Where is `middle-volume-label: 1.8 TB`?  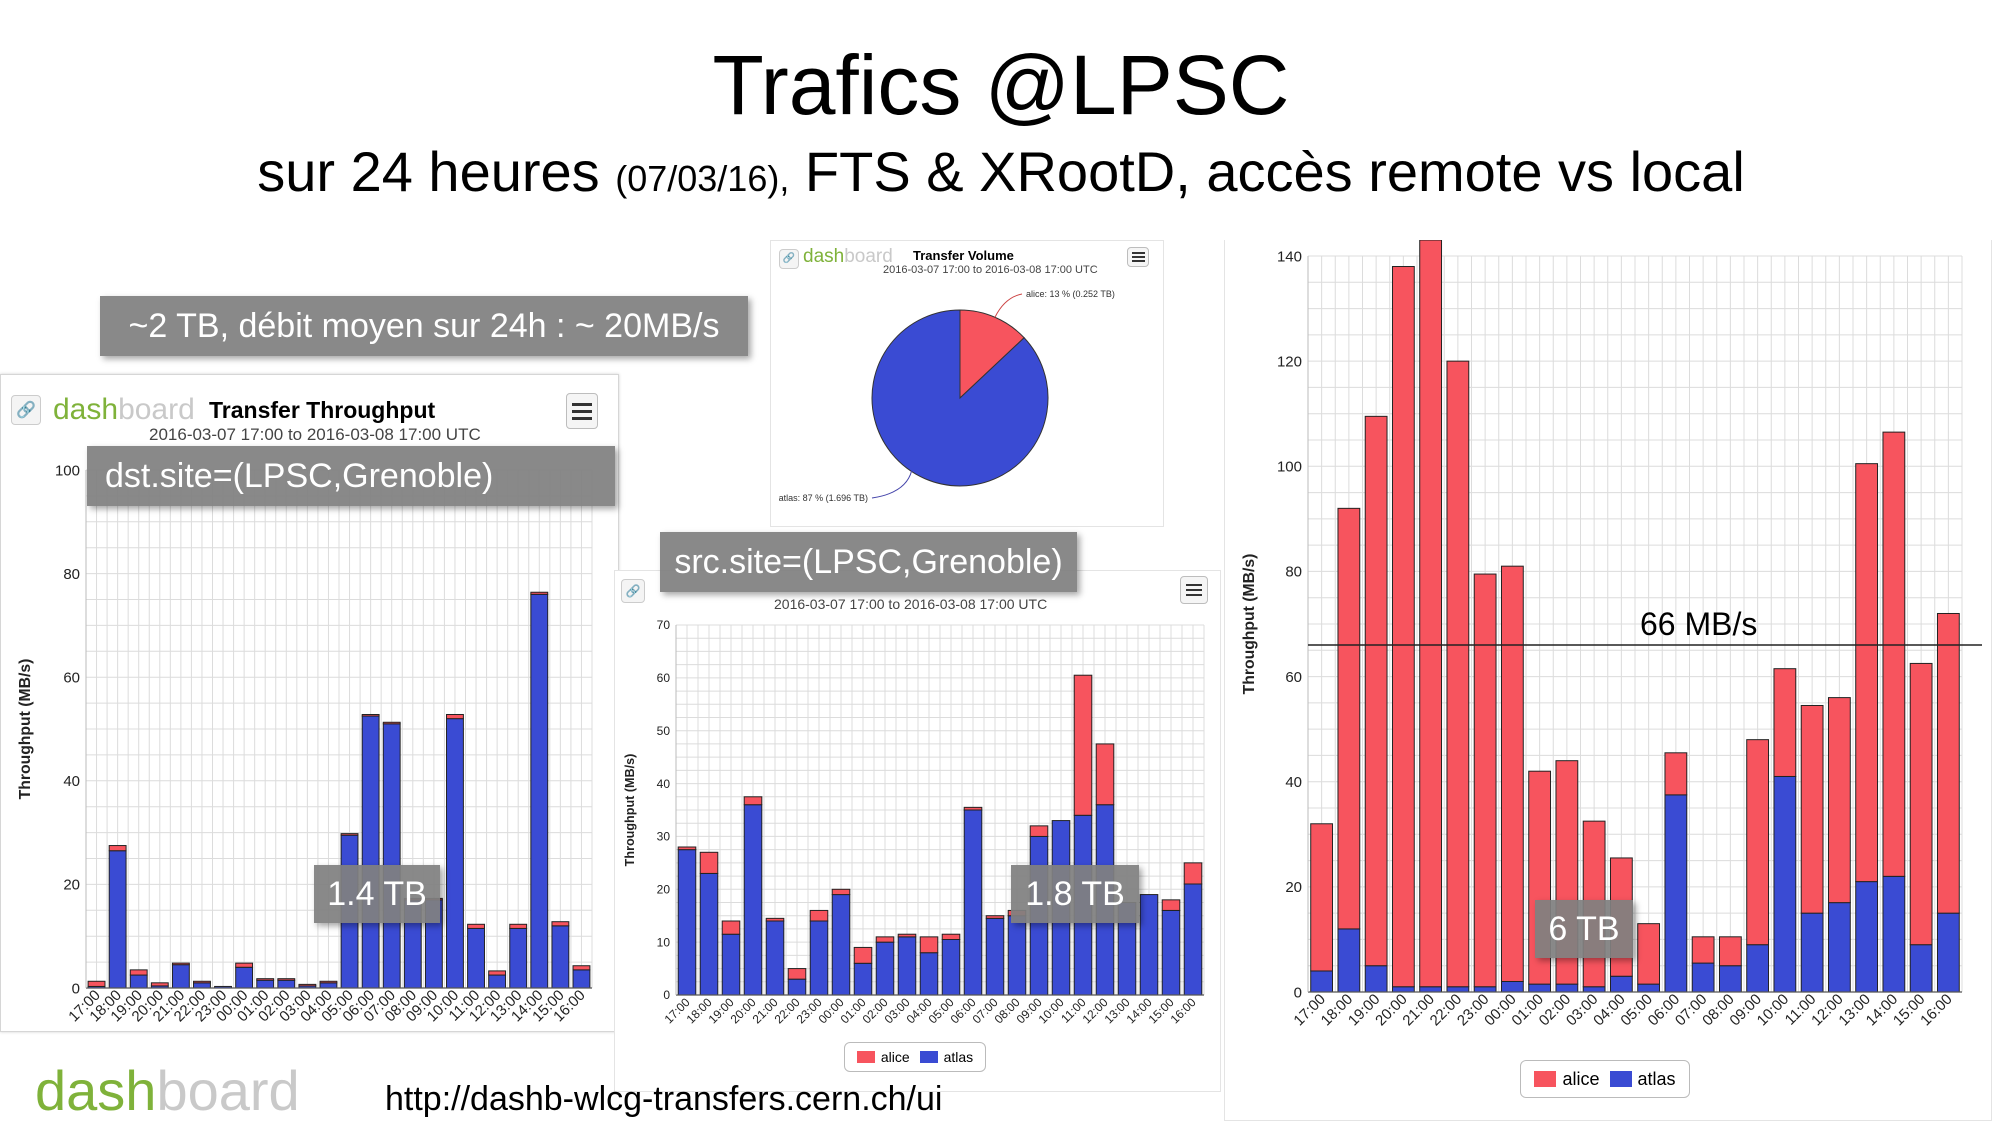
middle-volume-label: 1.8 TB is located at coordinates (1075, 894).